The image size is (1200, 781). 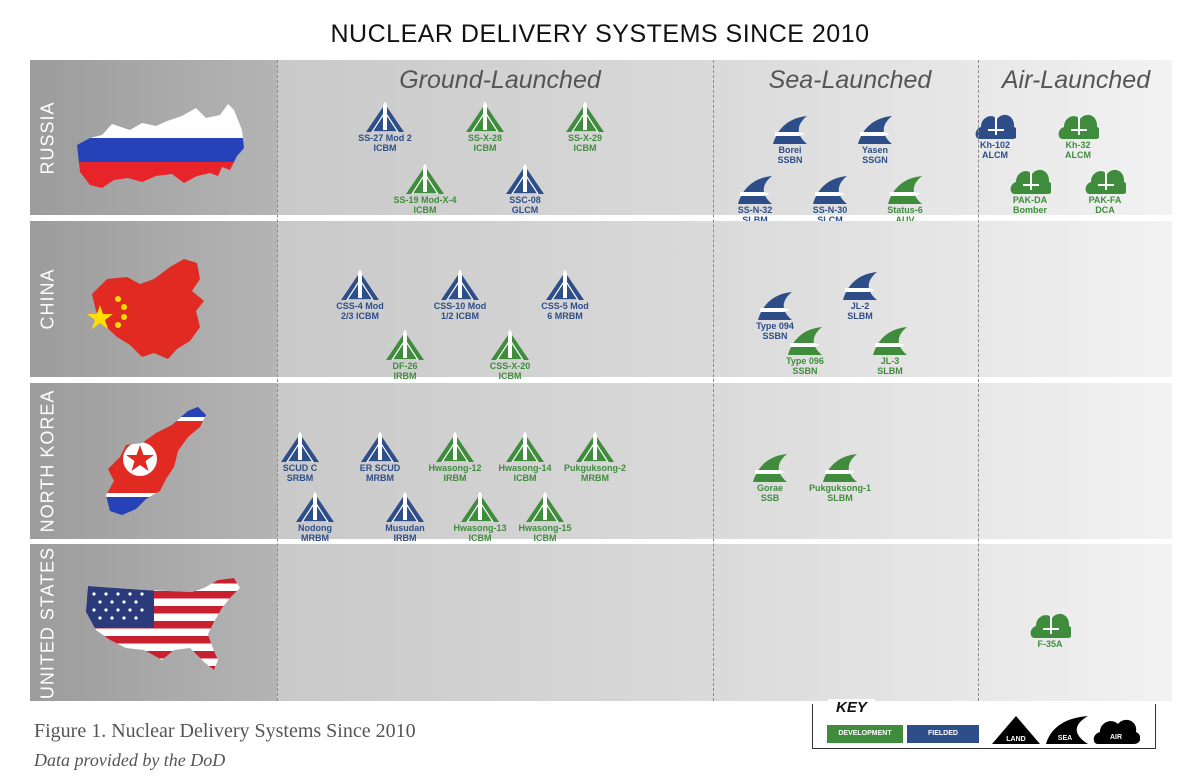 I want to click on system-label: Yasen SSGN, so click(x=875, y=155).